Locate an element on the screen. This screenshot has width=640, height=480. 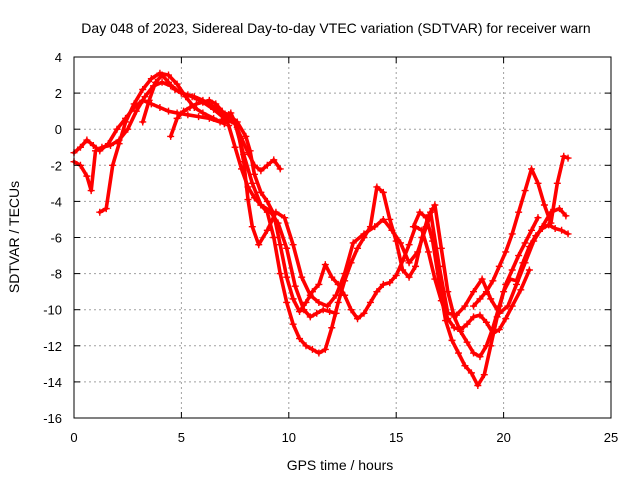
y-tick-label: 0 is located at coordinates (58, 129).